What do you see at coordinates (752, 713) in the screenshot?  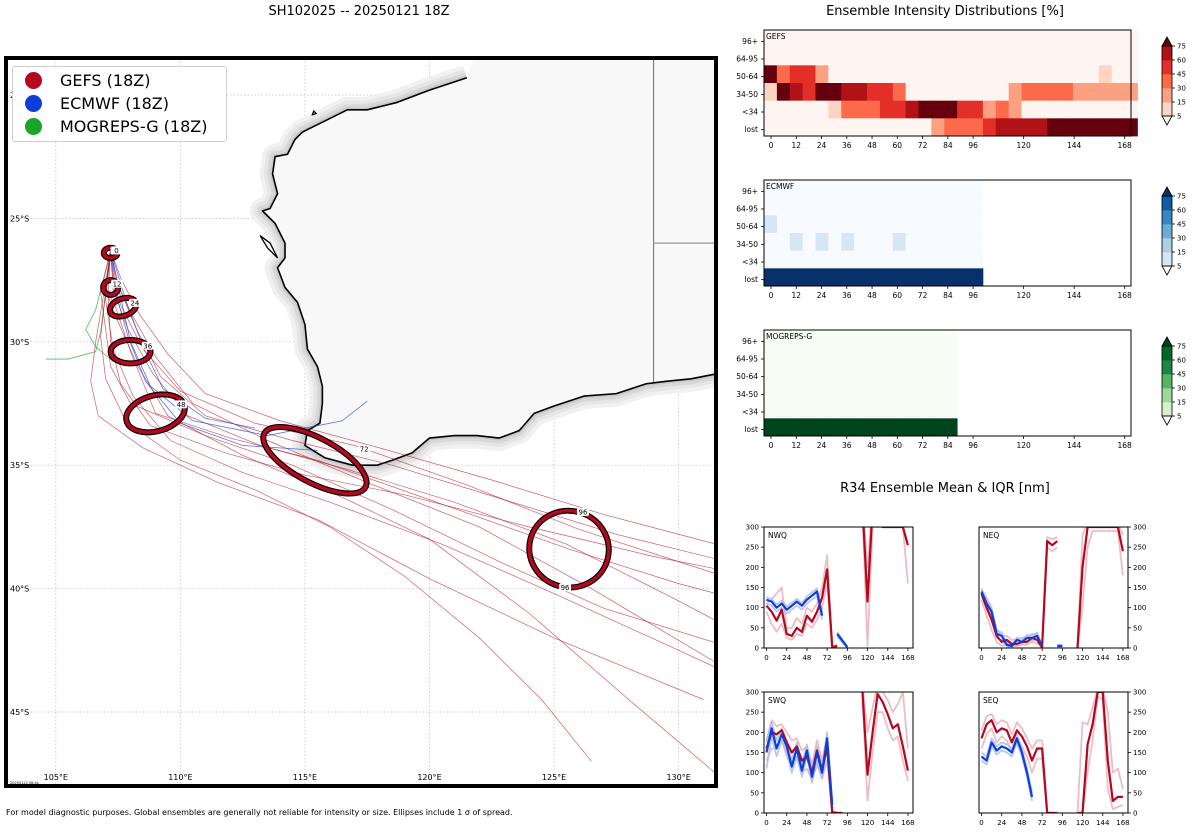 I see `y-tick-label: 250` at bounding box center [752, 713].